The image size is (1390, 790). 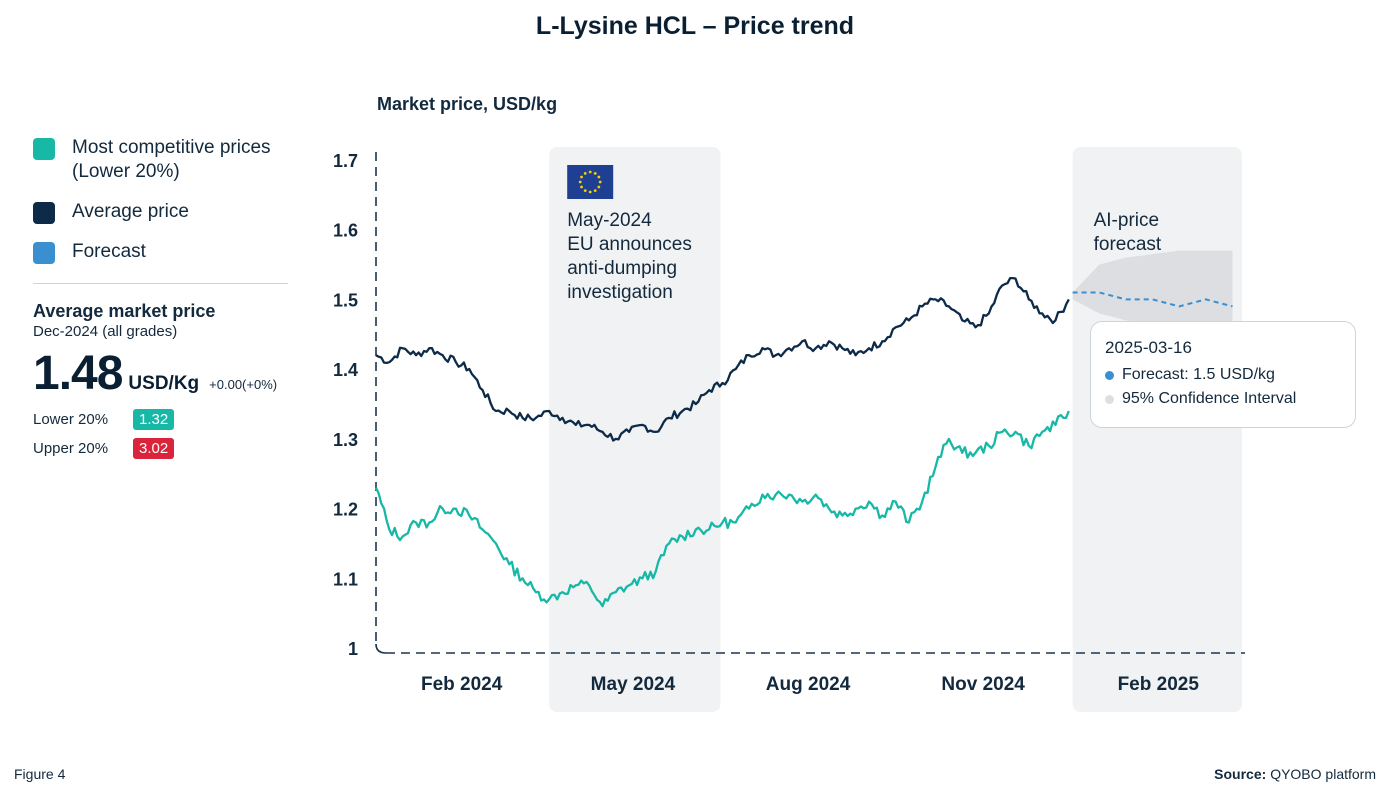 What do you see at coordinates (44, 149) in the screenshot?
I see `legend-swatch-lower20` at bounding box center [44, 149].